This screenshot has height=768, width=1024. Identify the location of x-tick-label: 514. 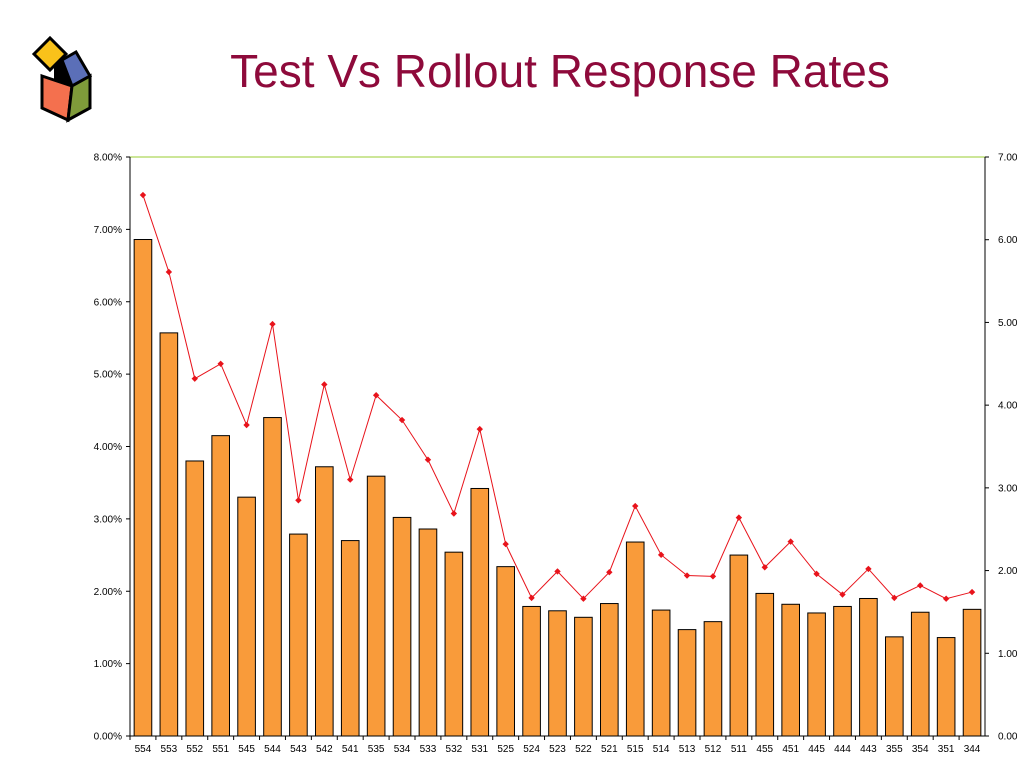
(661, 749).